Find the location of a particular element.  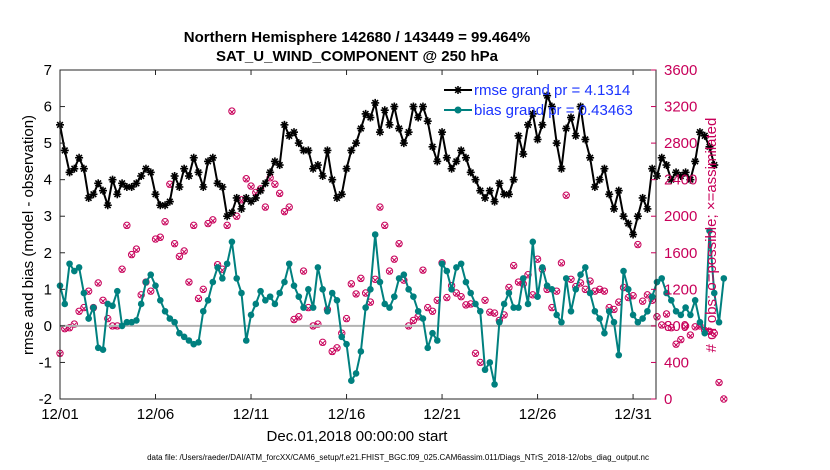

y-tick-label-right: 3600 is located at coordinates (680, 70).